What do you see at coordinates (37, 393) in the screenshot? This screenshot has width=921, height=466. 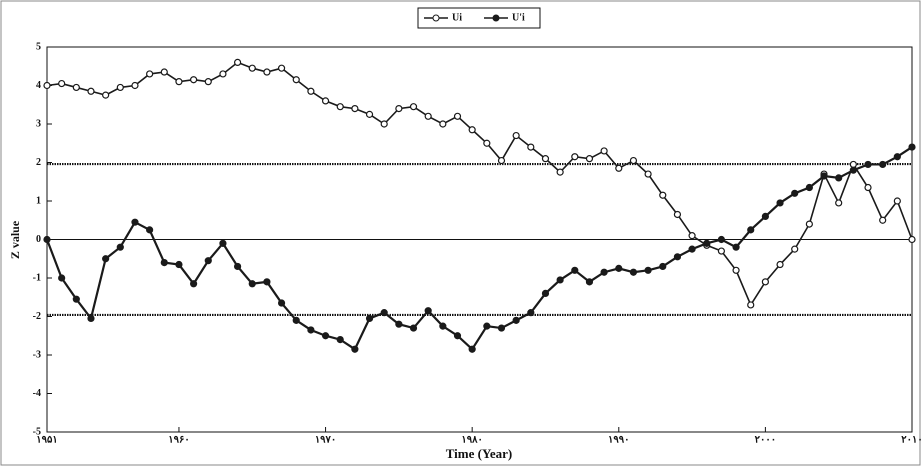 I see `y-tick-label: -4` at bounding box center [37, 393].